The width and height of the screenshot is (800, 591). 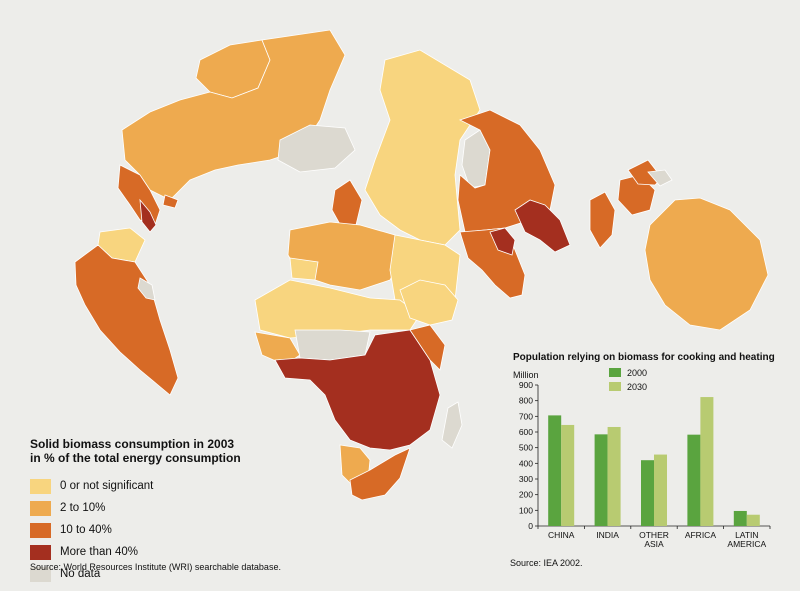 What do you see at coordinates (628, 380) in the screenshot?
I see `chart-legend: 2000 2030` at bounding box center [628, 380].